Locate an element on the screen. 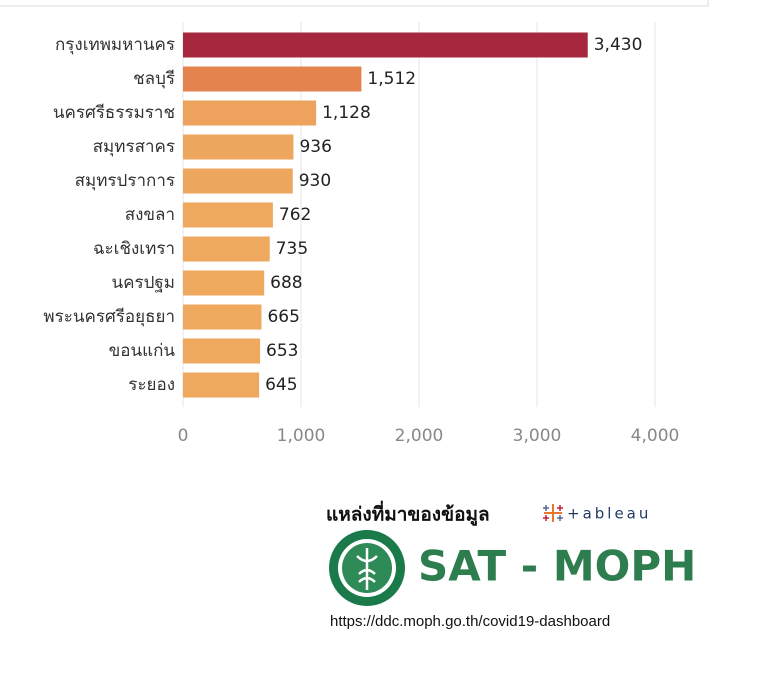 The image size is (764, 680). x-tick-label: 0 is located at coordinates (183, 436).